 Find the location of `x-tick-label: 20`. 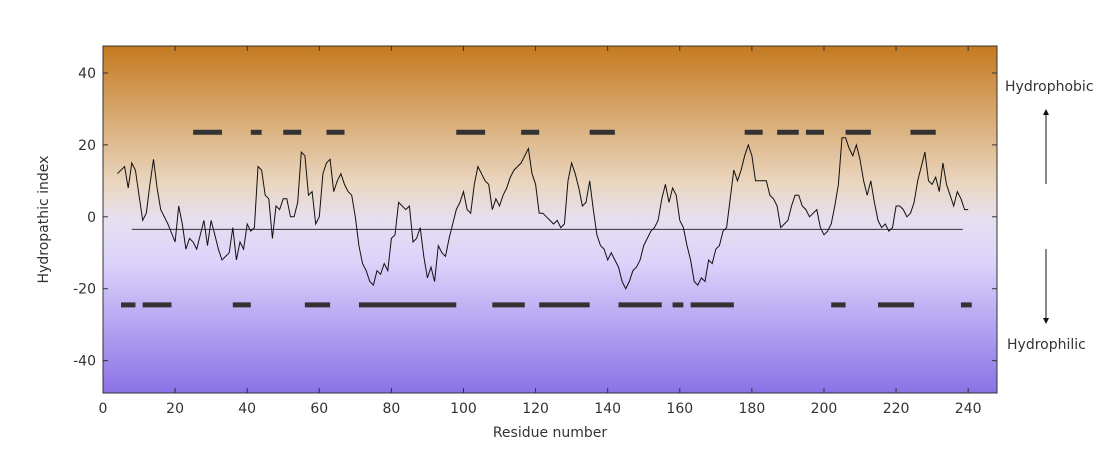

x-tick-label: 20 is located at coordinates (175, 409).